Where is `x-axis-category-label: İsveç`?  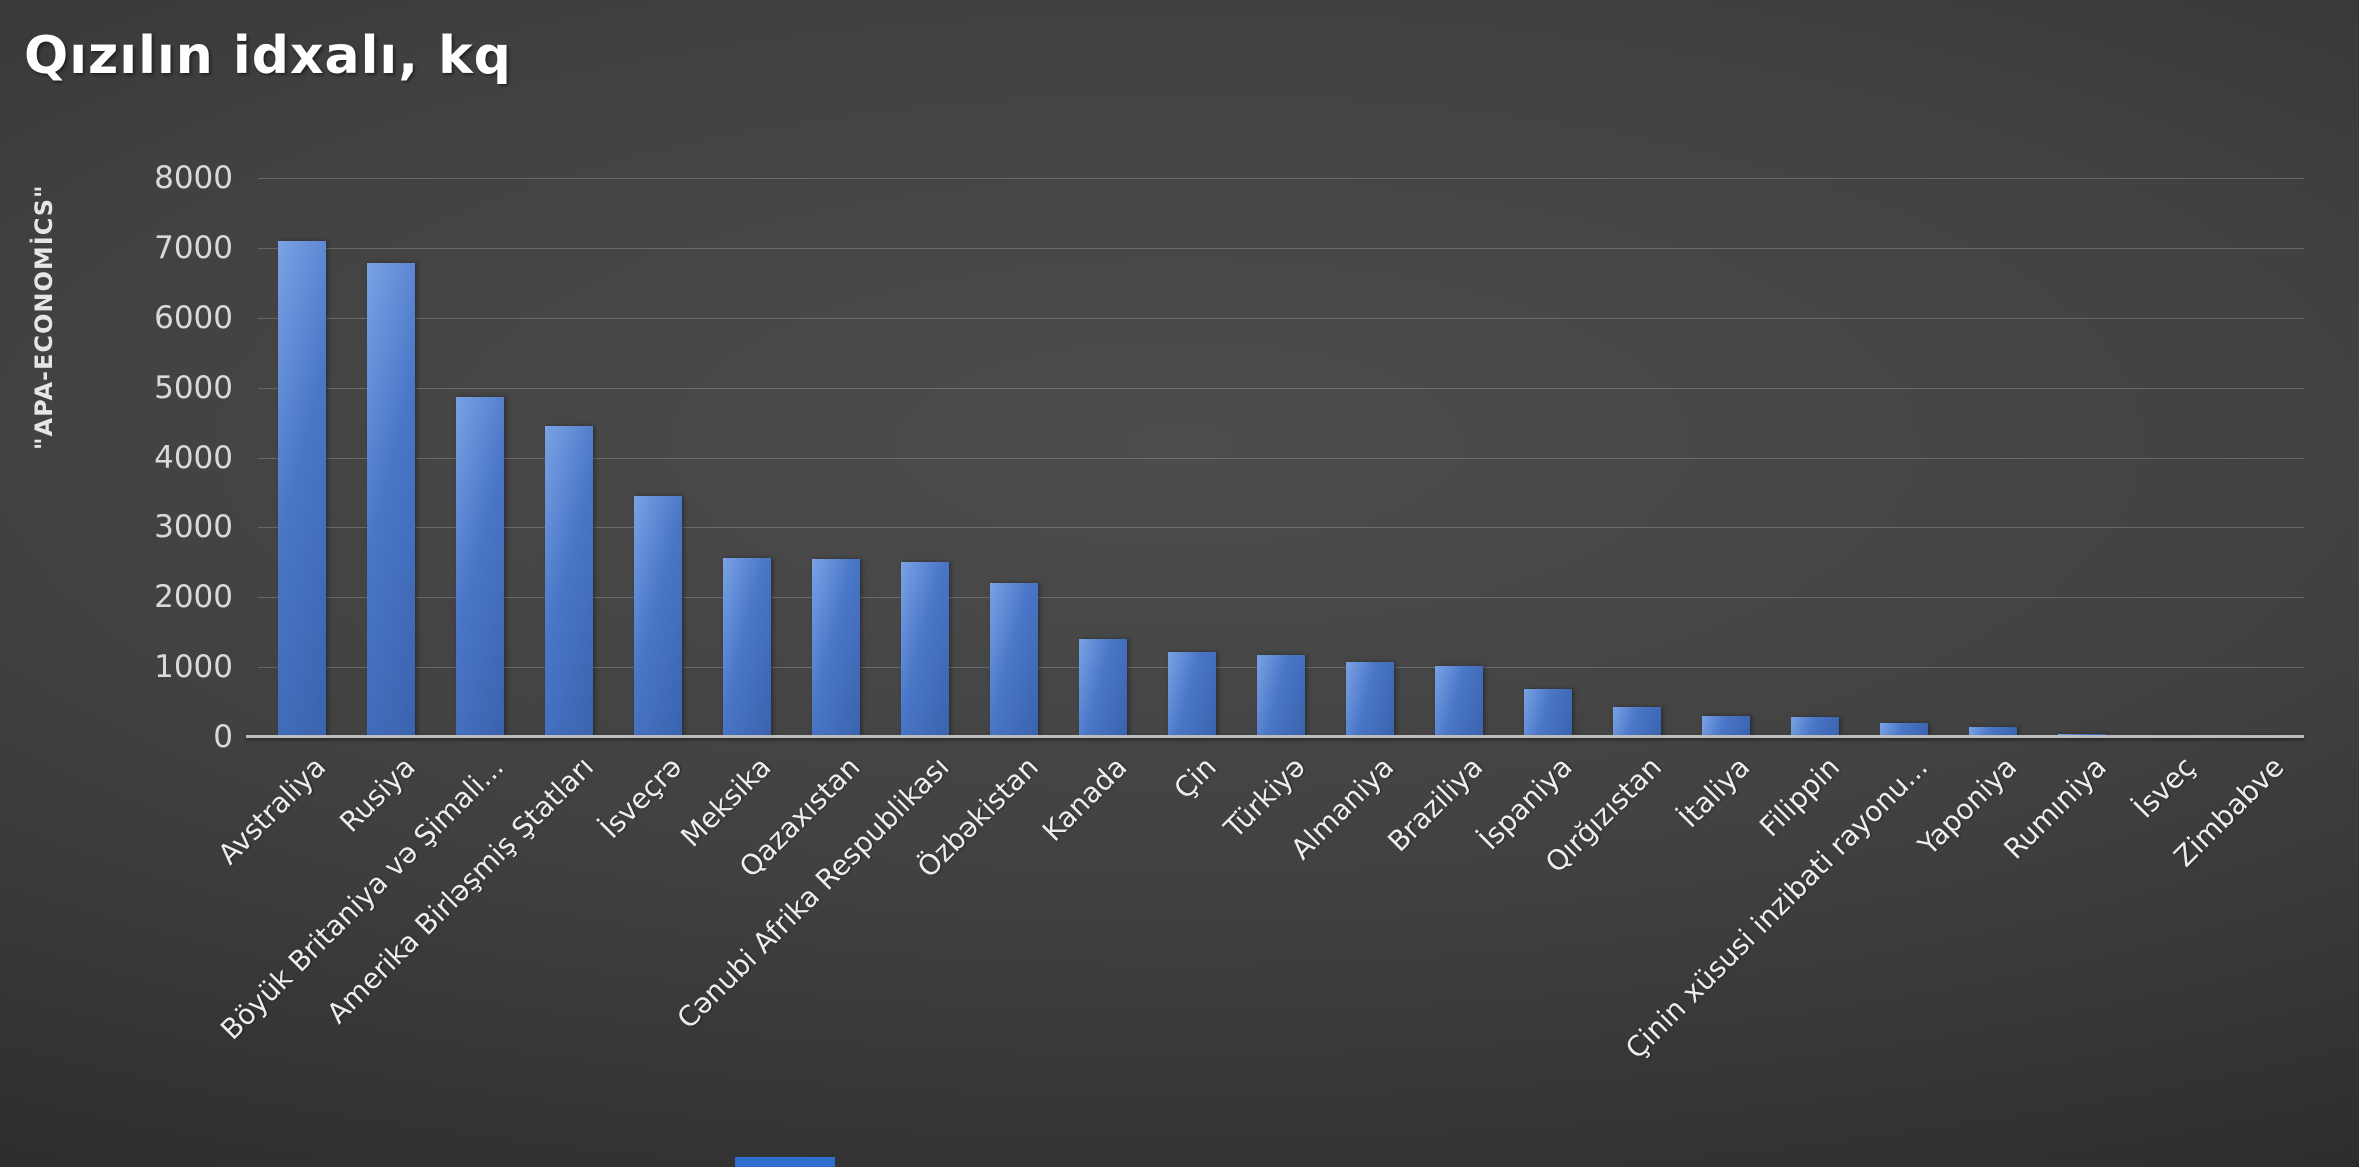
x-axis-category-label: İsveç is located at coordinates (2164, 787).